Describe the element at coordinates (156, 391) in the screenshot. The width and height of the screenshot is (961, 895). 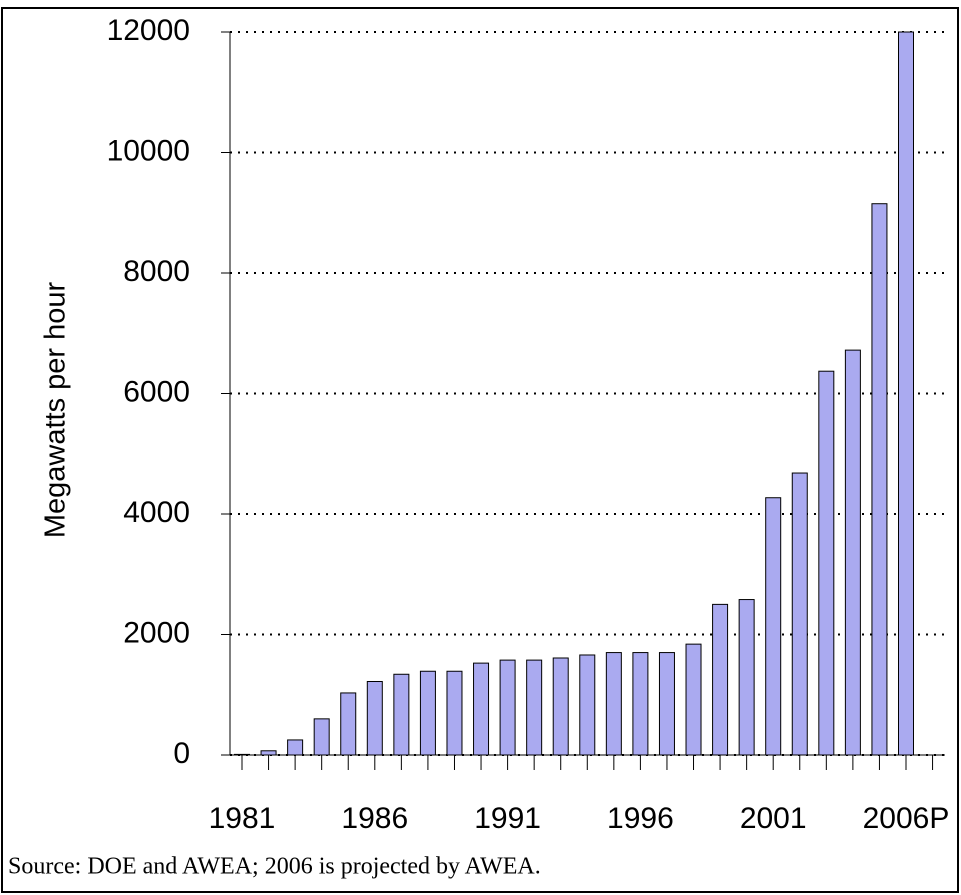
I see `y-tick-label: 6000` at that location.